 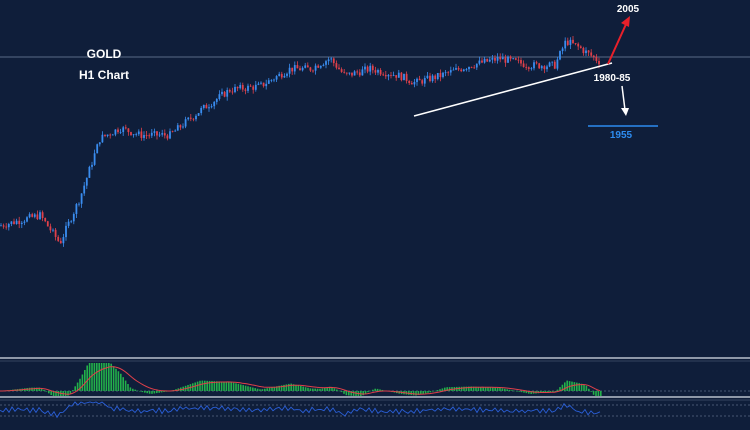 I want to click on up-arrow-head, so click(x=625, y=21).